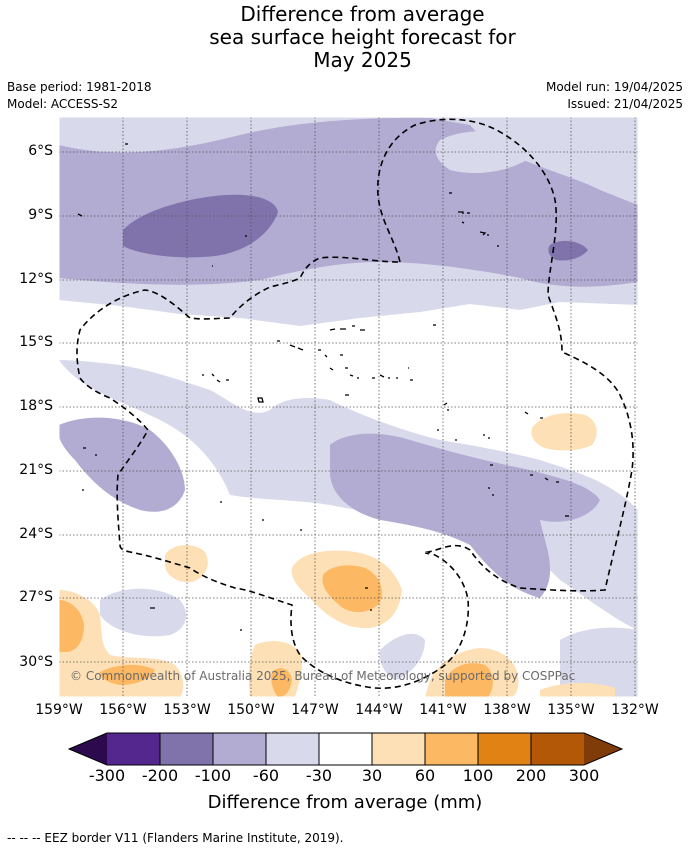  I want to click on base-period: Base period: 1981-2018, so click(79, 87).